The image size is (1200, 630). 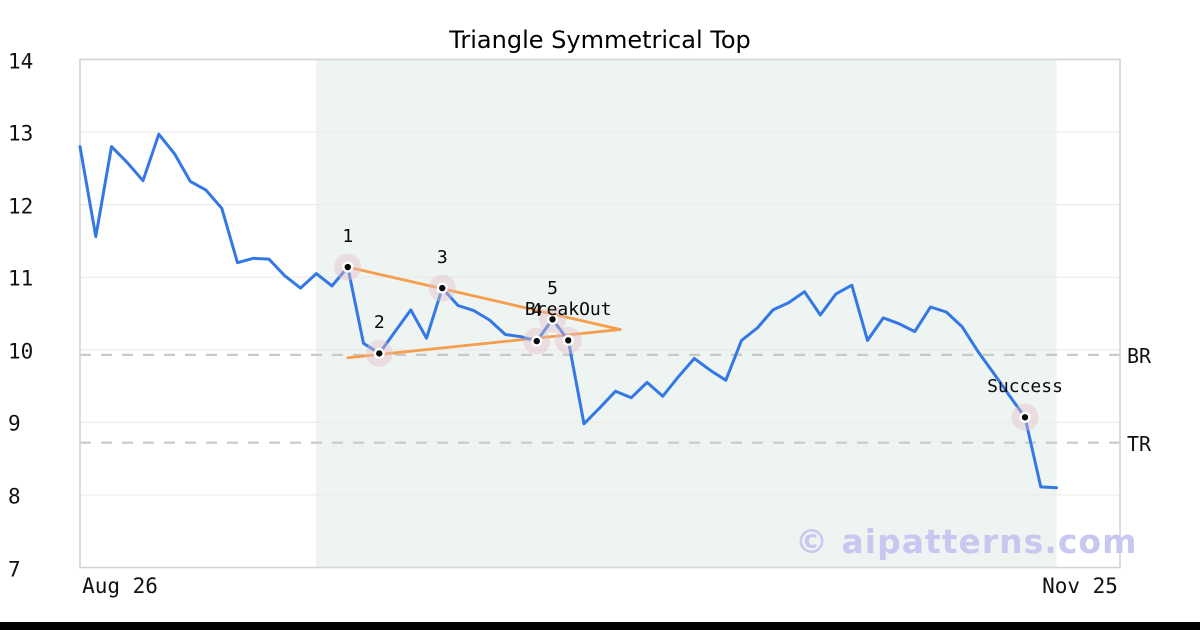 I want to click on trendline-upper, so click(x=484, y=298).